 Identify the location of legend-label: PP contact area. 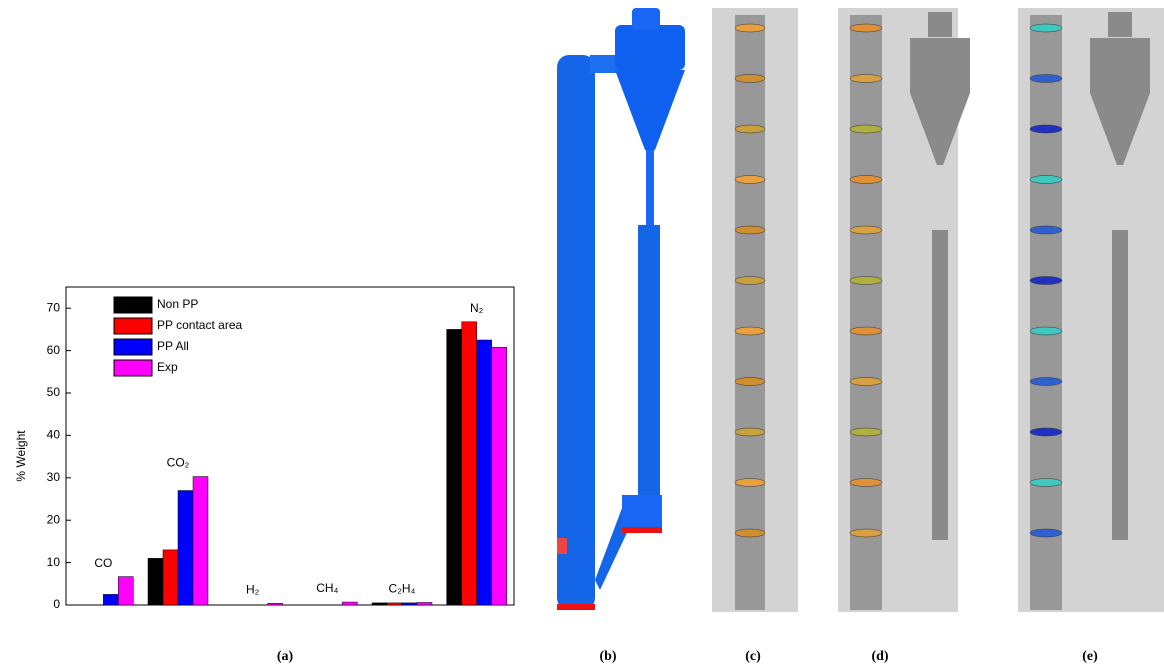
(199, 325).